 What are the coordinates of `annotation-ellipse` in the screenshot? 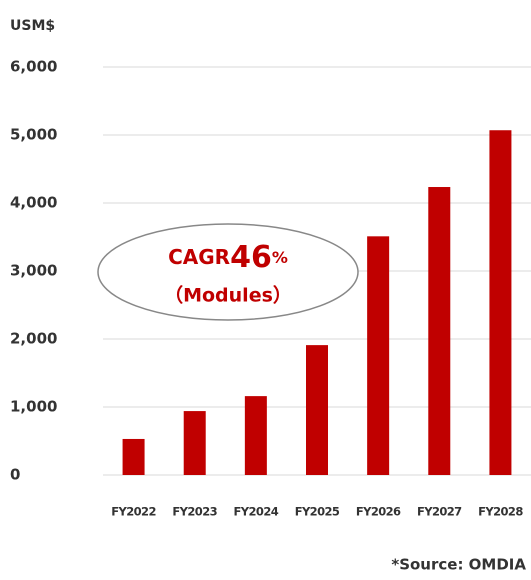 It's located at (228, 272).